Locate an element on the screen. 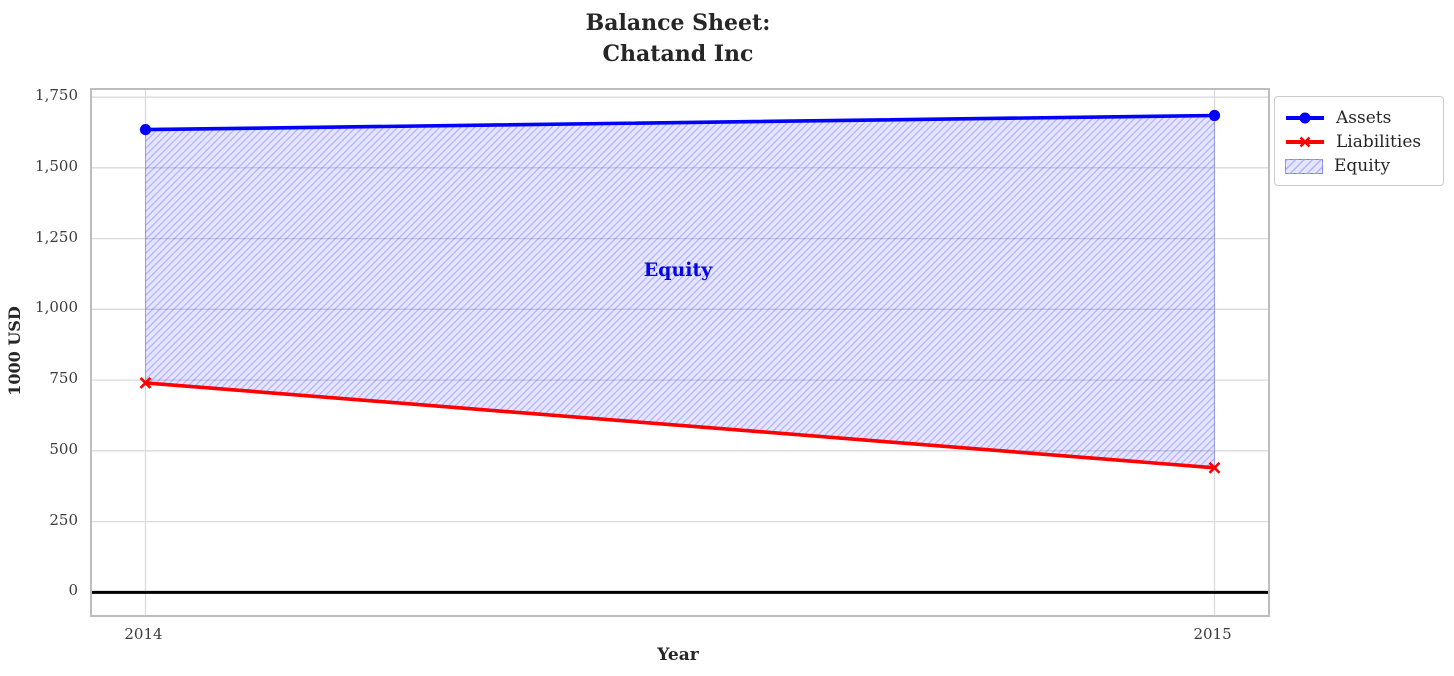 This screenshot has height=676, width=1454. y-tick-label: 1,500 is located at coordinates (56, 165).